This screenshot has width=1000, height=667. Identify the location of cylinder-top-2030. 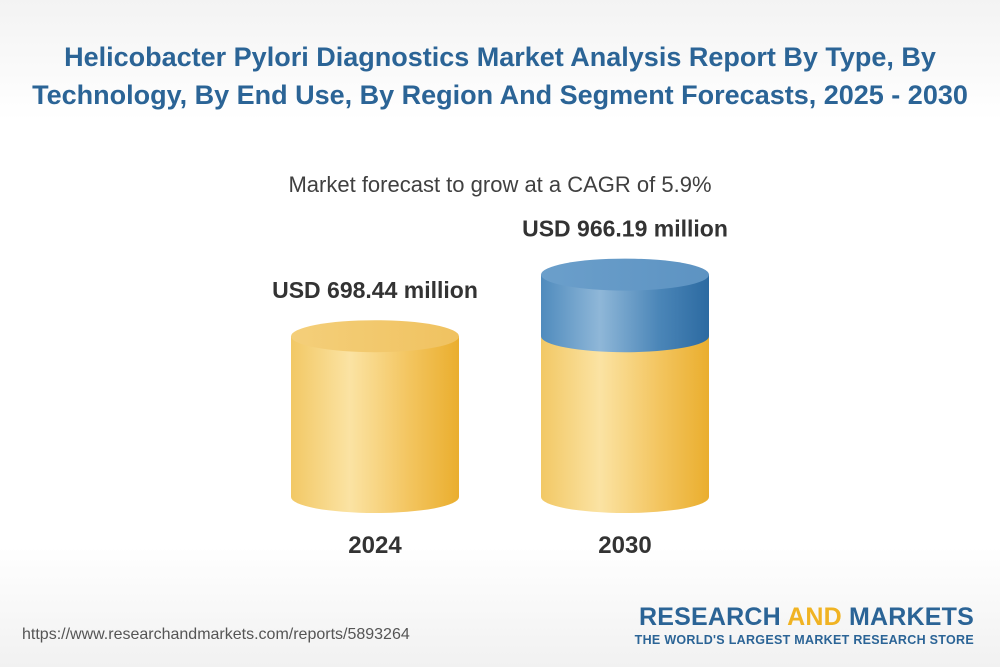
(625, 274).